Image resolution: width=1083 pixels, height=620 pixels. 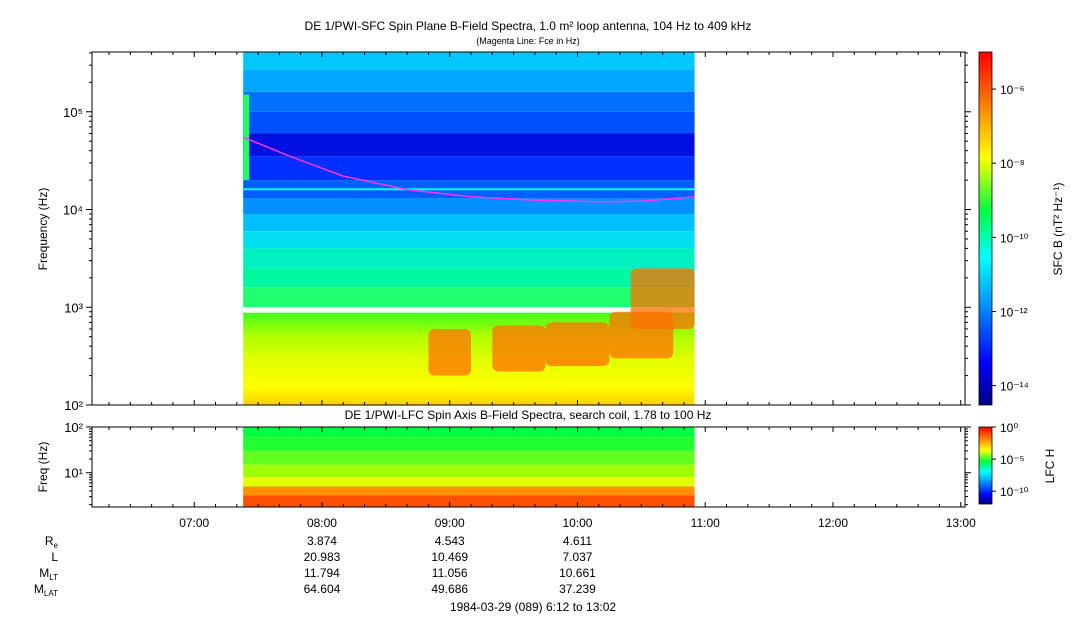 What do you see at coordinates (450, 541) in the screenshot?
I see `ephemeris-value: 4.543` at bounding box center [450, 541].